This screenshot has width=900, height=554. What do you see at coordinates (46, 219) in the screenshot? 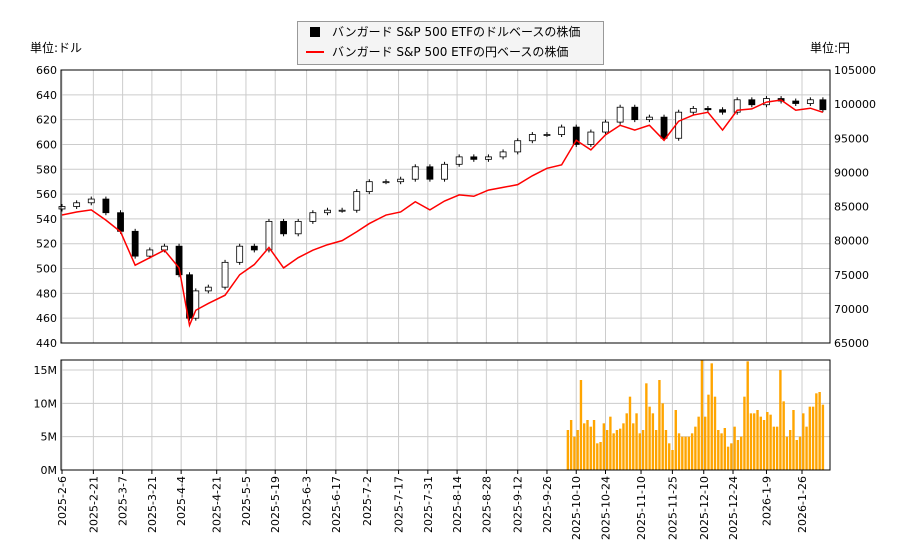
I see `y-left-tick-label: 540` at bounding box center [46, 219].